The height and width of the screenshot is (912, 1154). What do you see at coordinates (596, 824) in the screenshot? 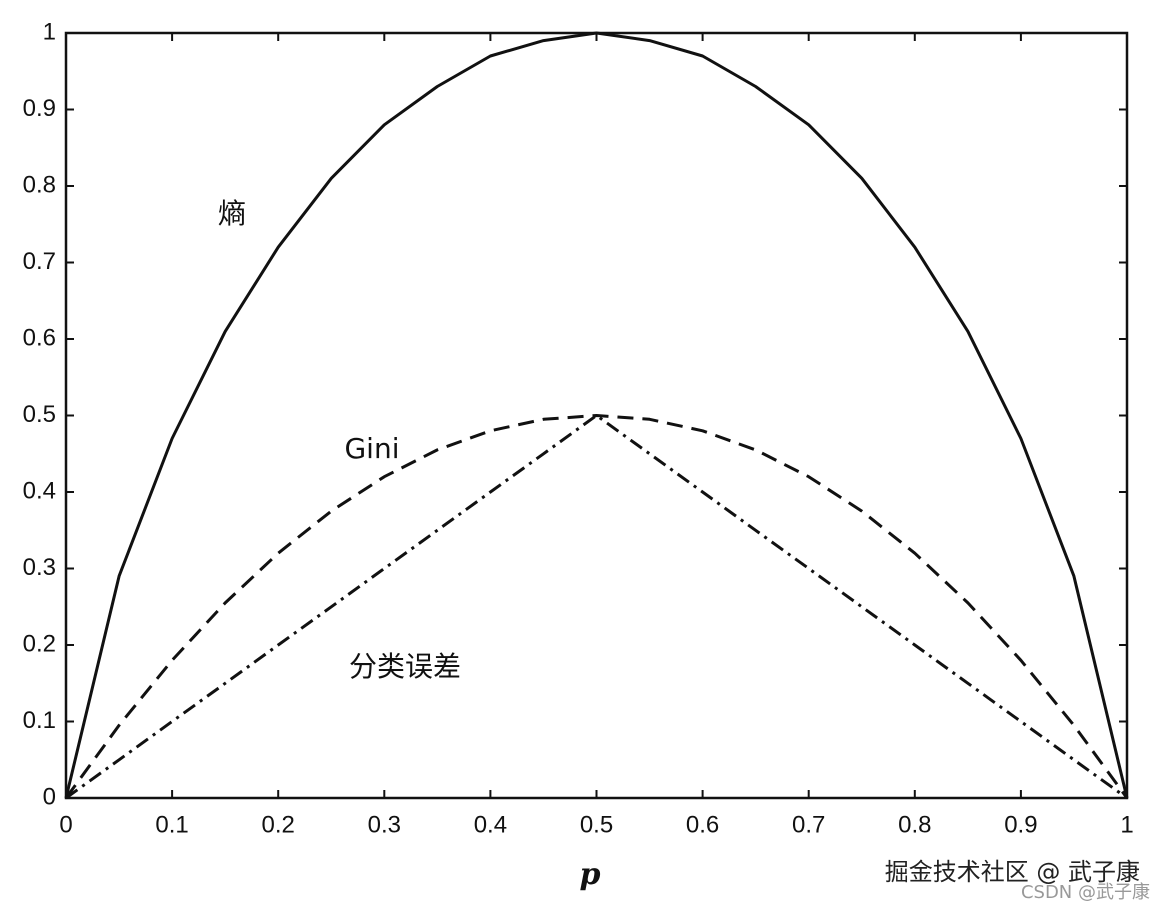
I see `x-tick-label: 0.5` at bounding box center [596, 824].